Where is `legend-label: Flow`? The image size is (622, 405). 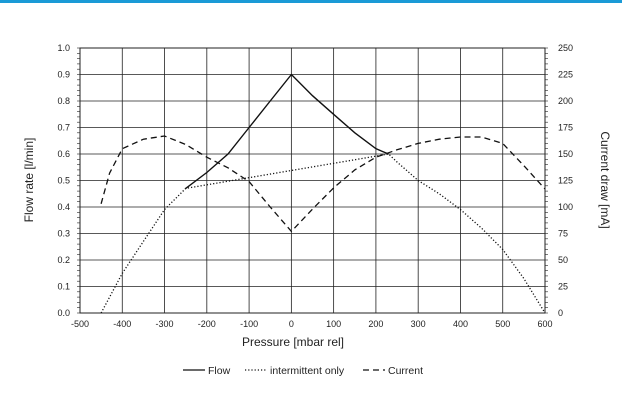
legend-label: Flow is located at coordinates (219, 371).